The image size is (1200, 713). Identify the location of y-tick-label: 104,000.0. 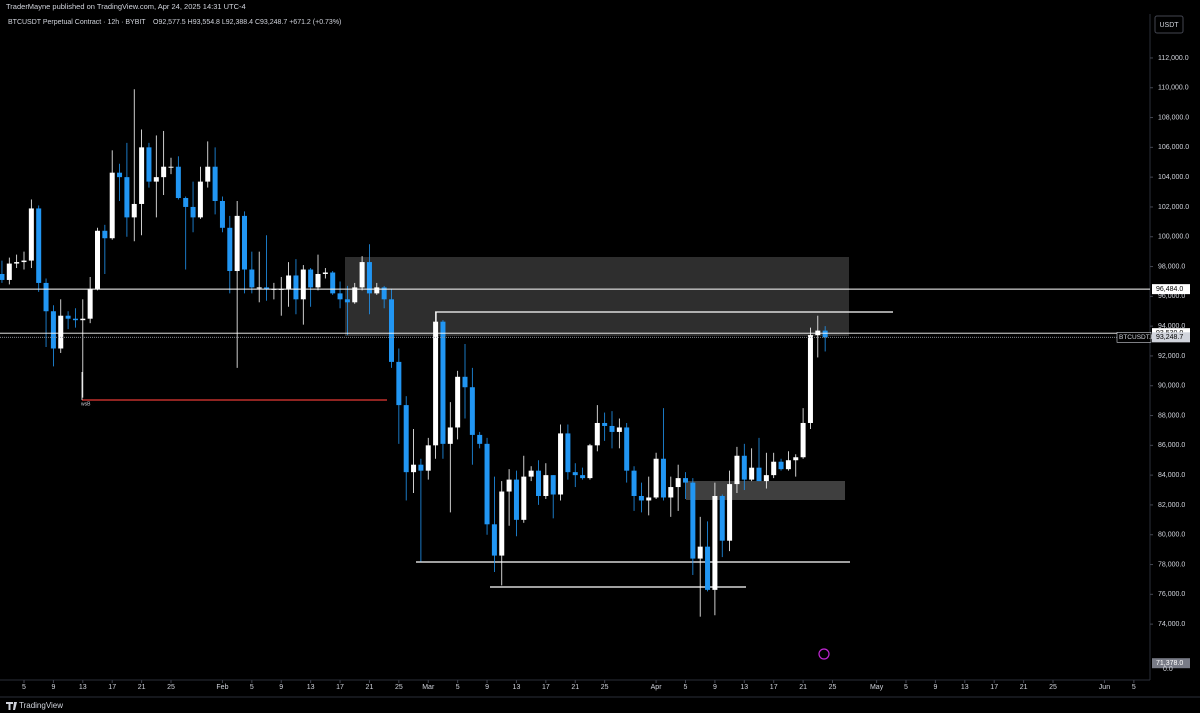
(1173, 177).